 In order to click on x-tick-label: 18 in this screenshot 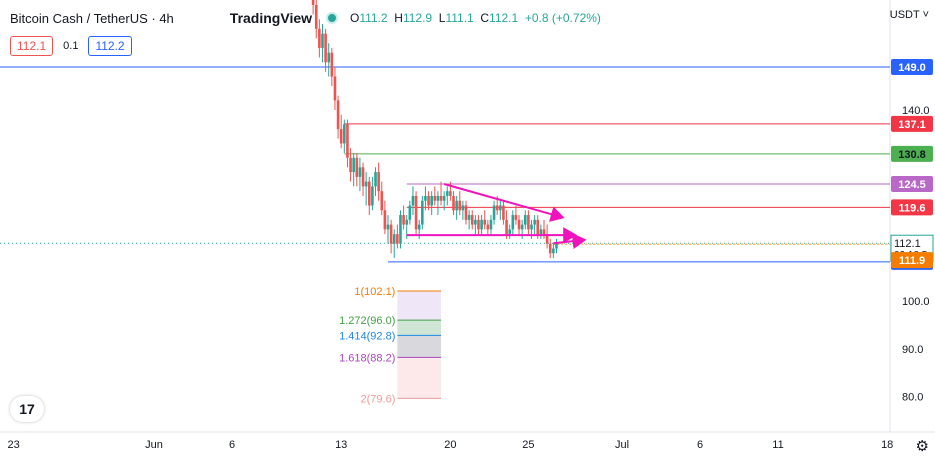, I will do `click(887, 445)`.